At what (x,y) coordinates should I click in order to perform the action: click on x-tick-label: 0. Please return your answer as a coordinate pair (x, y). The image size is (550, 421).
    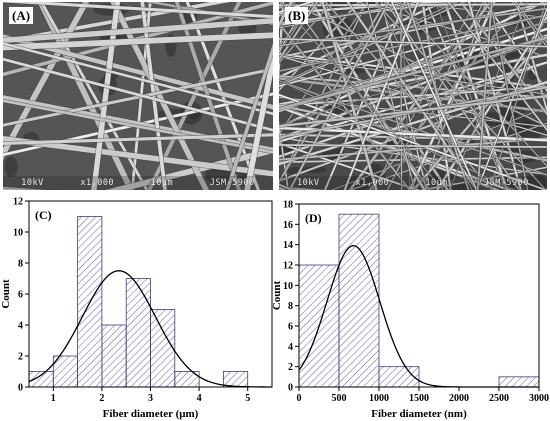
    Looking at the image, I should click on (299, 398).